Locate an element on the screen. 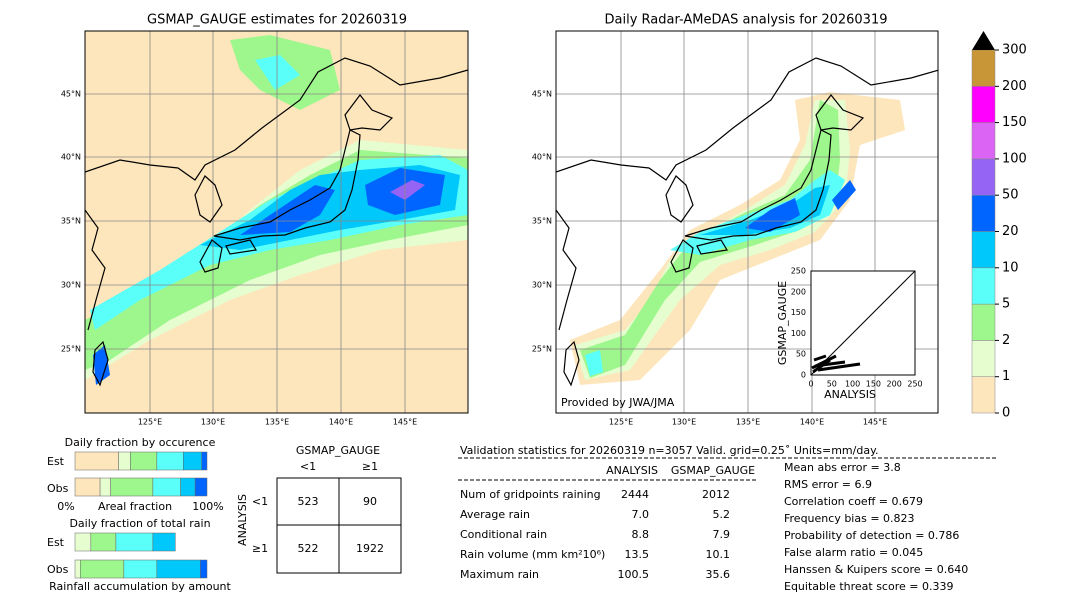 The width and height of the screenshot is (1080, 612). map-title: Daily Radar-AMeDAS analysis for 20260319 is located at coordinates (746, 20).